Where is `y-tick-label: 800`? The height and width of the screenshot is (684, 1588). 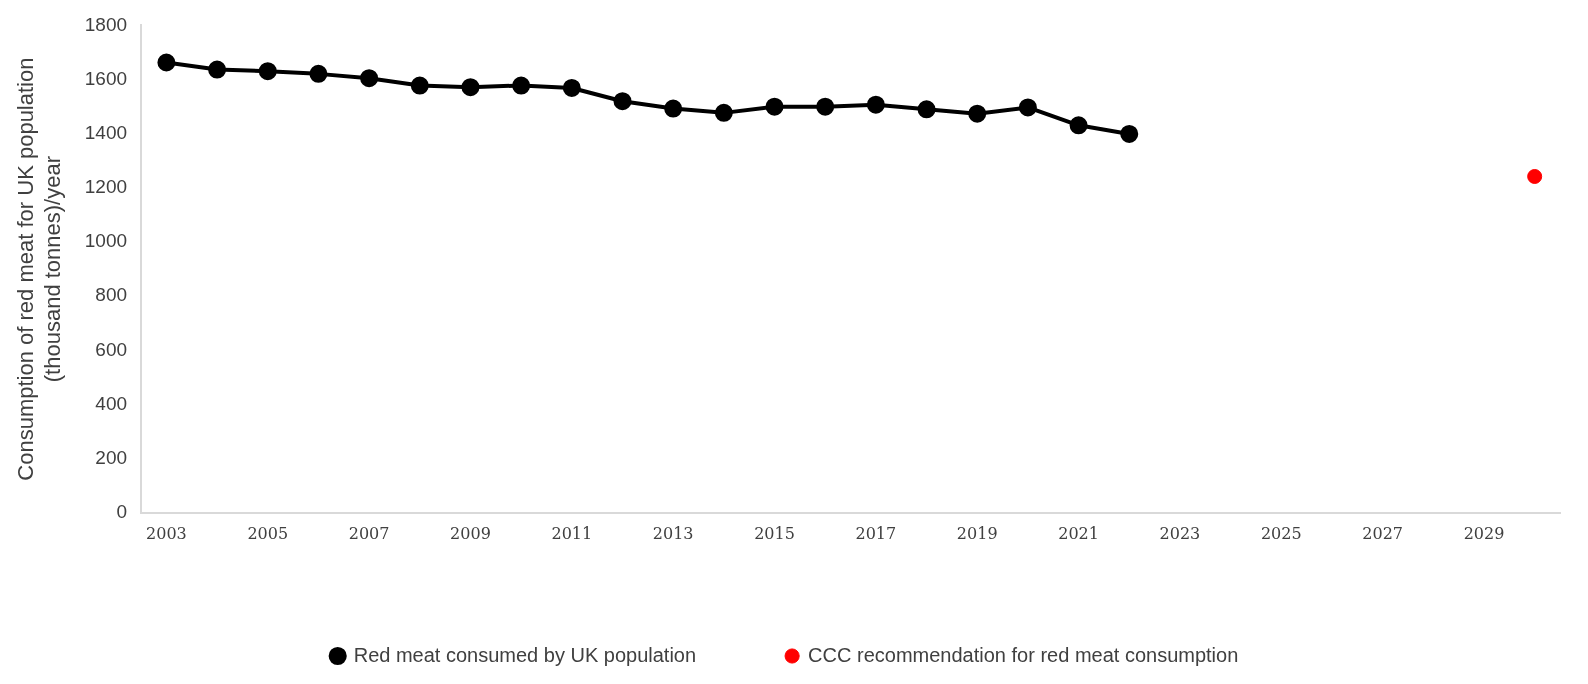
y-tick-label: 800 is located at coordinates (111, 295).